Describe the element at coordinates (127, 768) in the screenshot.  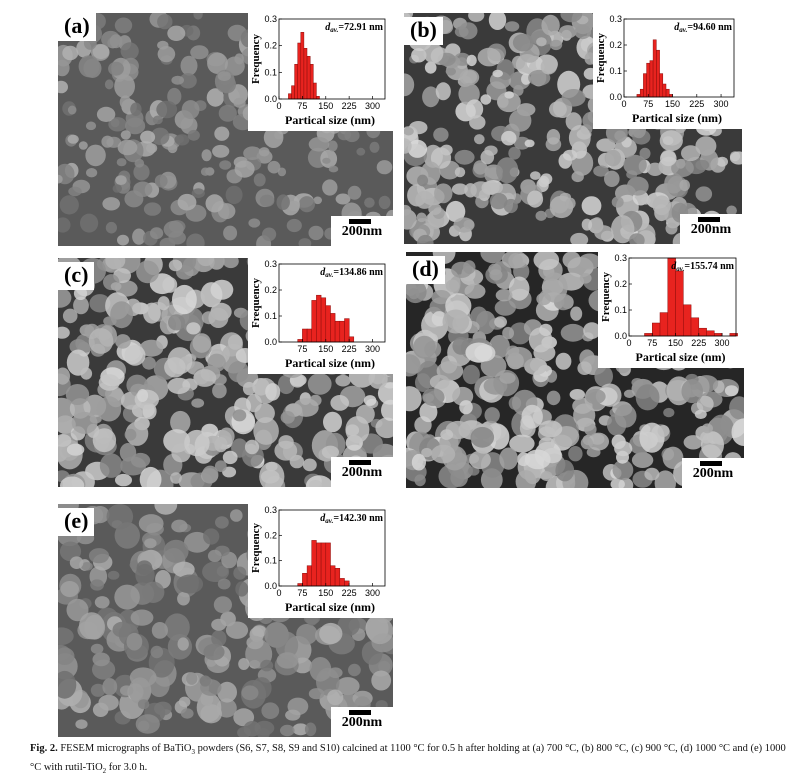
I see `caption-text-3: for 3.0 h.` at that location.